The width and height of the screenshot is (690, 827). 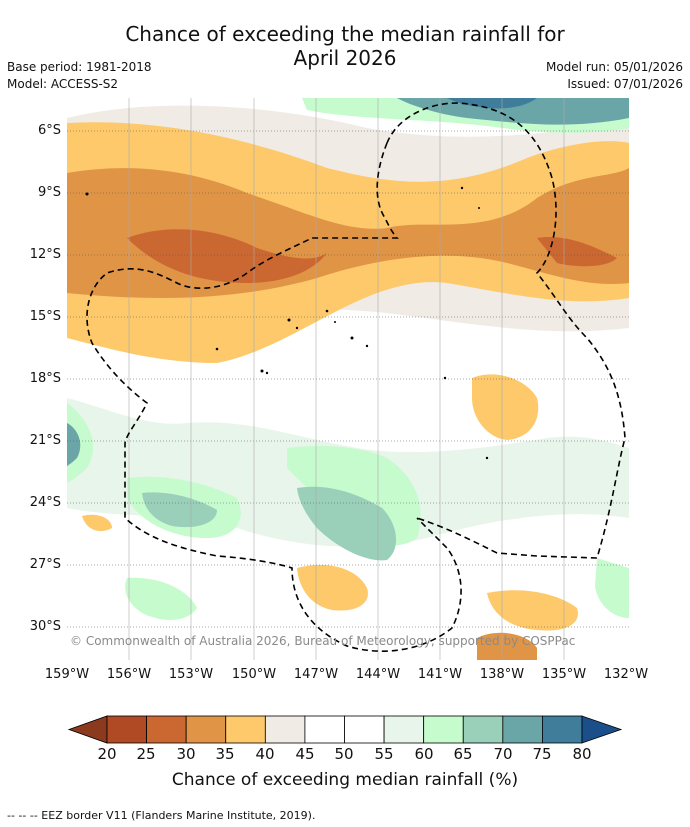 What do you see at coordinates (347, 523) in the screenshot?
I see `zone-teal-band` at bounding box center [347, 523].